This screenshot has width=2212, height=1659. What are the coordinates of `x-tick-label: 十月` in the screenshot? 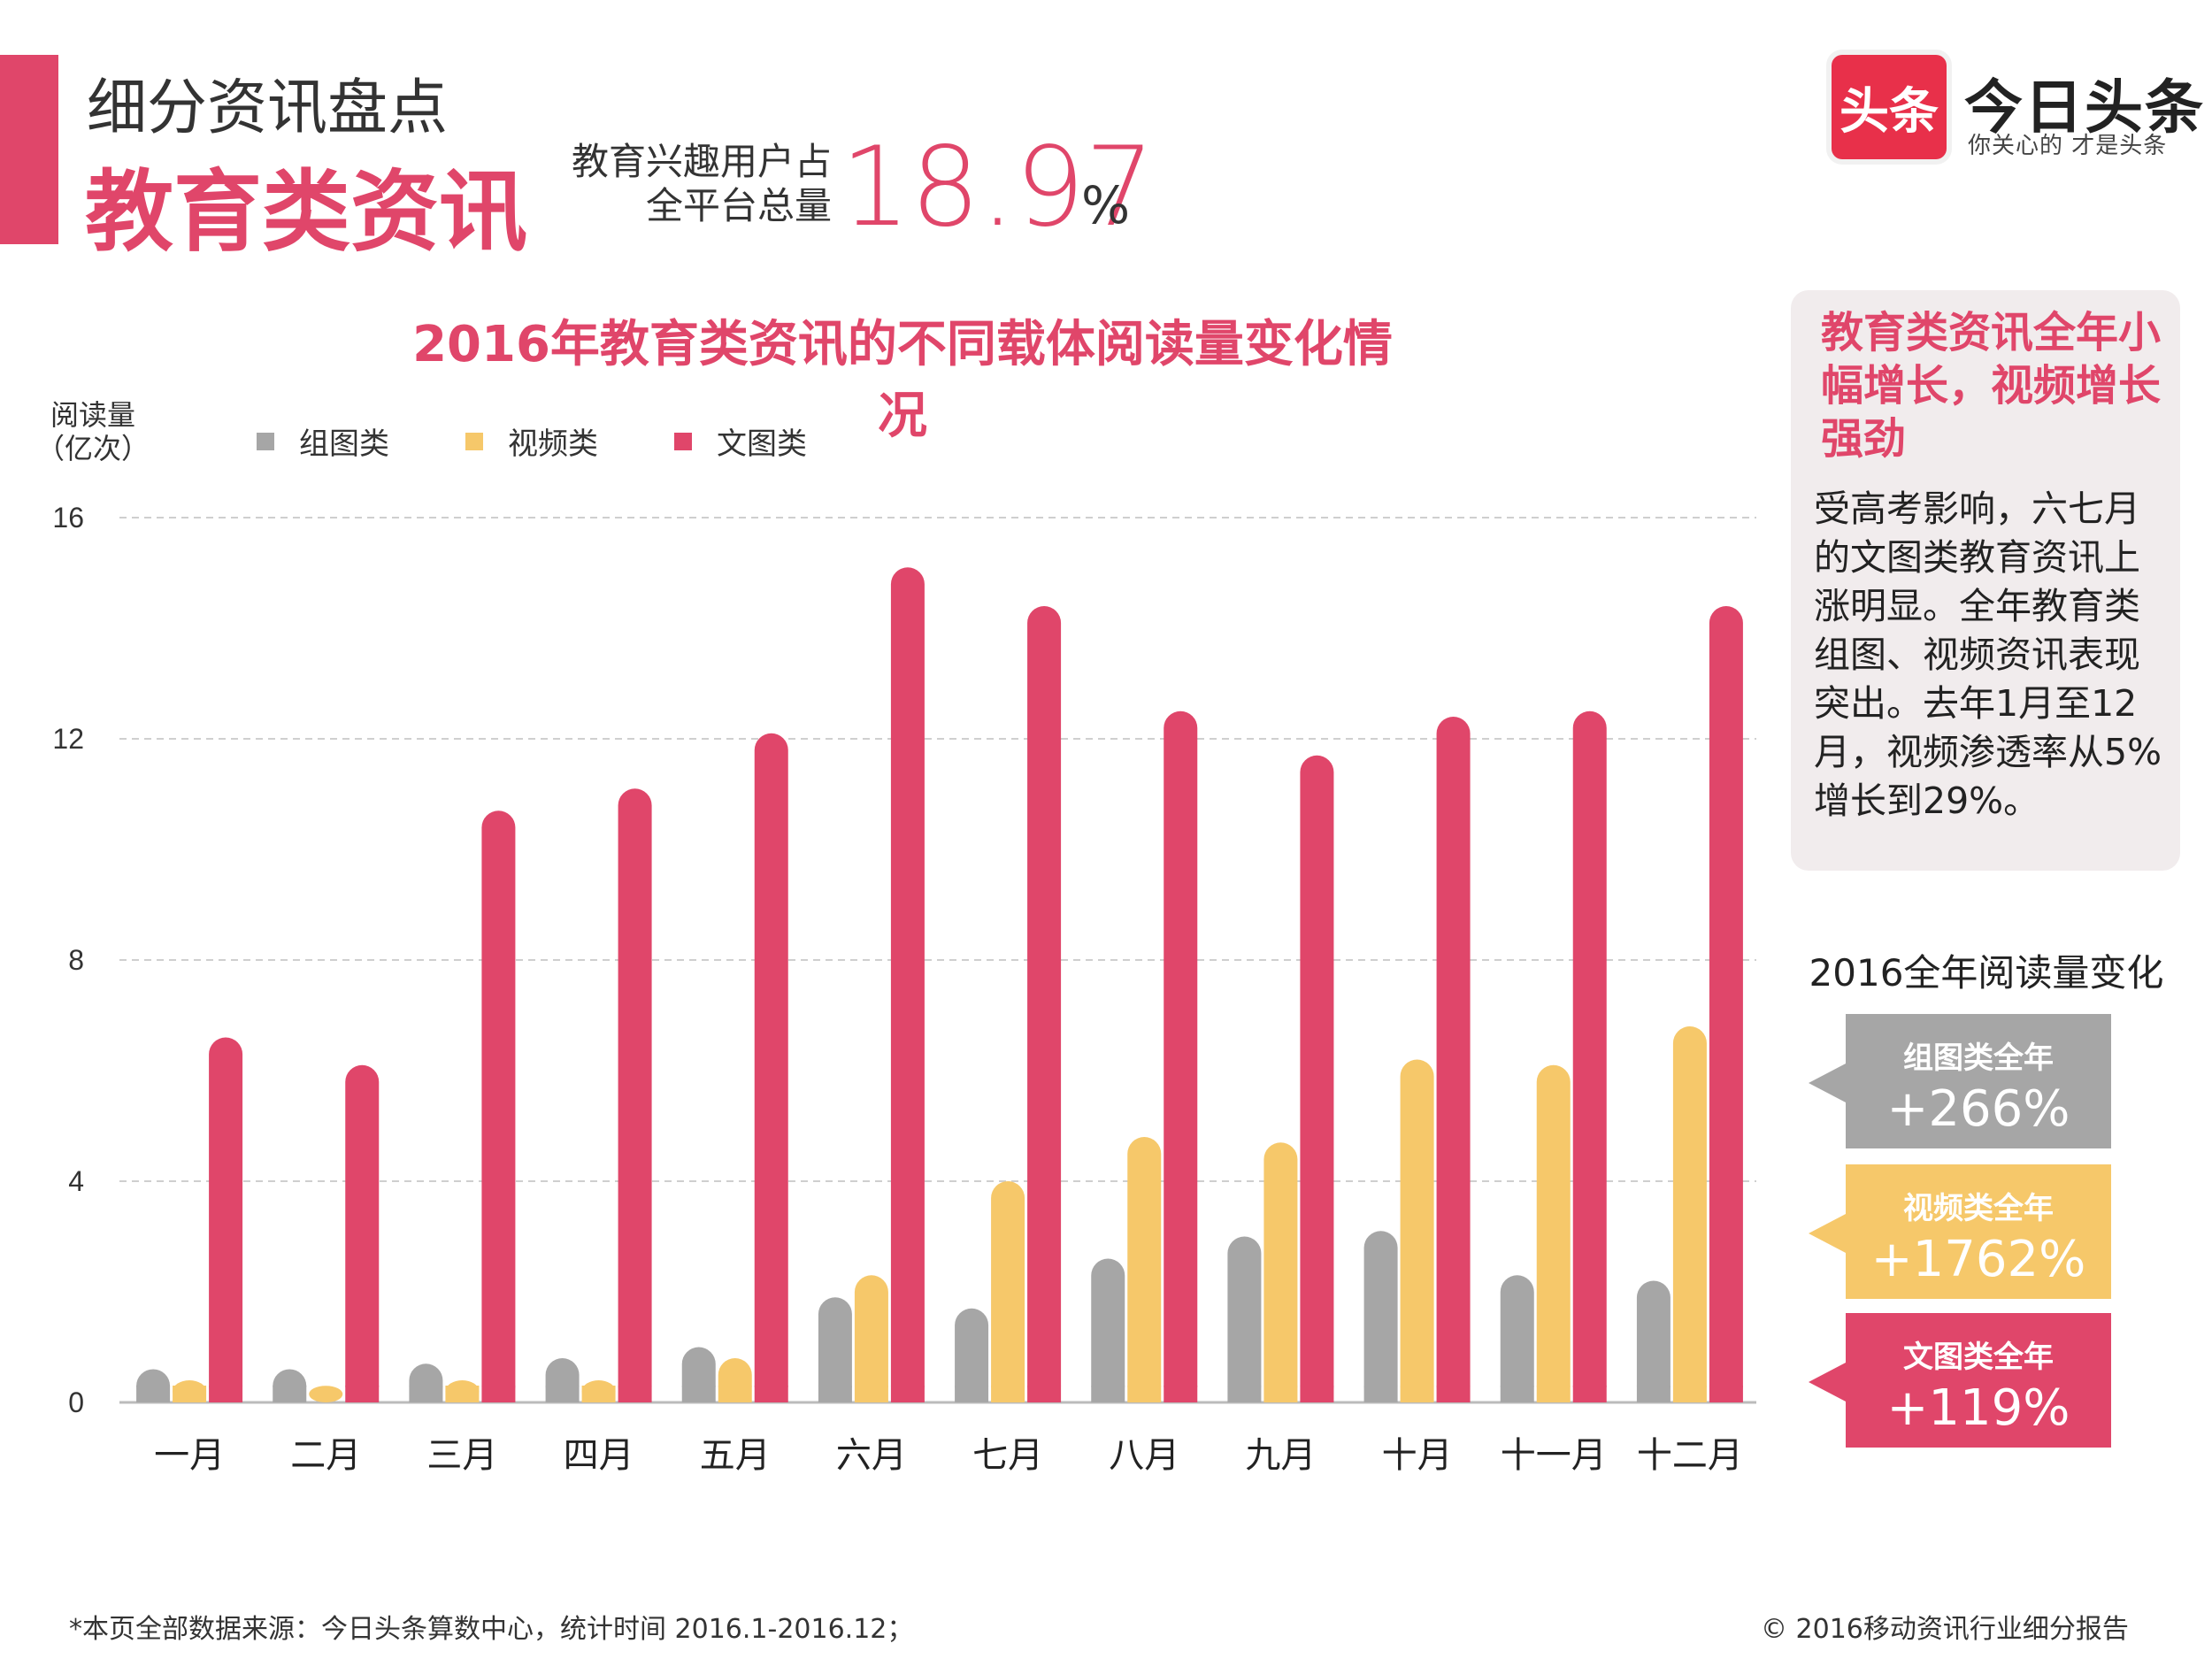 It's located at (1418, 1456).